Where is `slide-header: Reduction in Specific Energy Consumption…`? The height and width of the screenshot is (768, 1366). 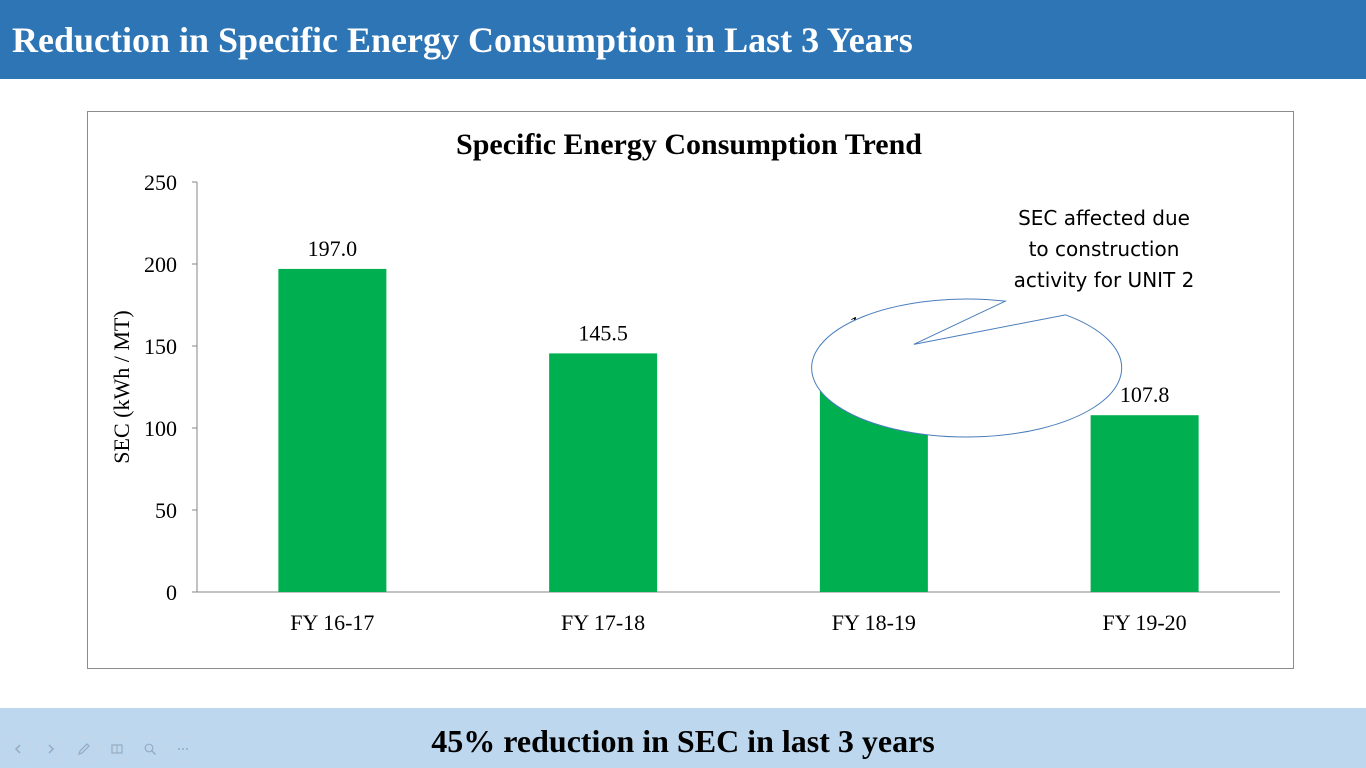 slide-header: Reduction in Specific Energy Consumption… is located at coordinates (683, 39).